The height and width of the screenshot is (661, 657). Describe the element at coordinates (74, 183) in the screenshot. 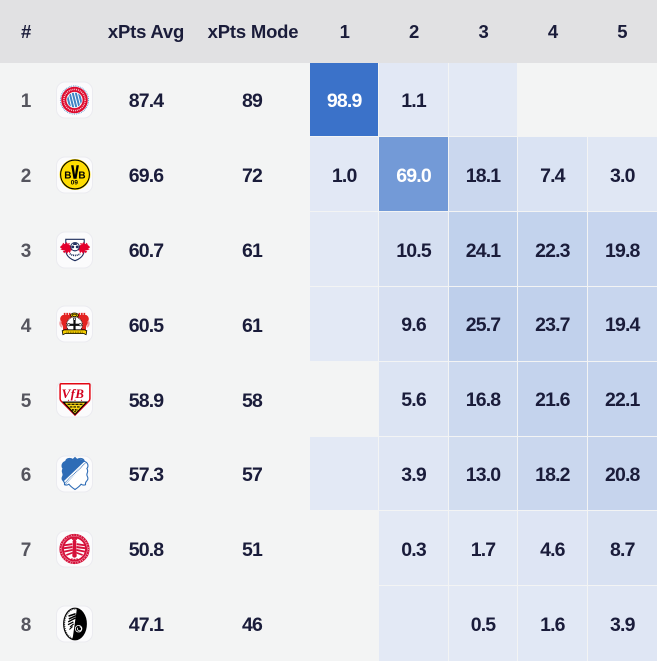

I see `svg-text: 09` at that location.